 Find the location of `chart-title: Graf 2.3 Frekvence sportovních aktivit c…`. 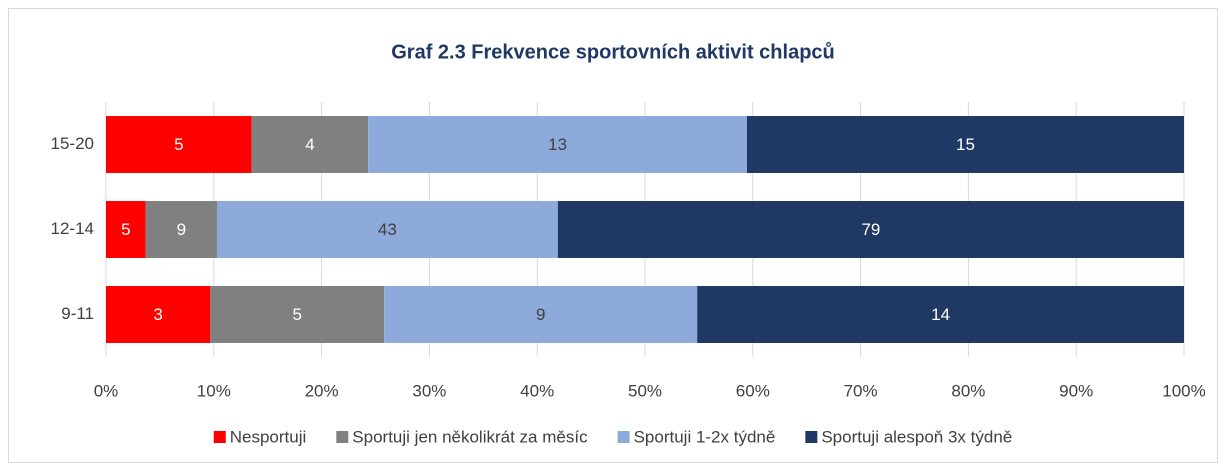

chart-title: Graf 2.3 Frekvence sportovních aktivit c… is located at coordinates (613, 52).